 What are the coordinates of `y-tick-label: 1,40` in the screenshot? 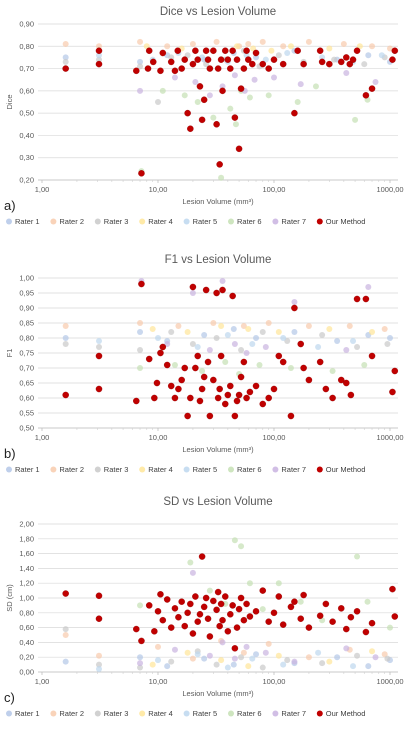 It's located at (26, 568).